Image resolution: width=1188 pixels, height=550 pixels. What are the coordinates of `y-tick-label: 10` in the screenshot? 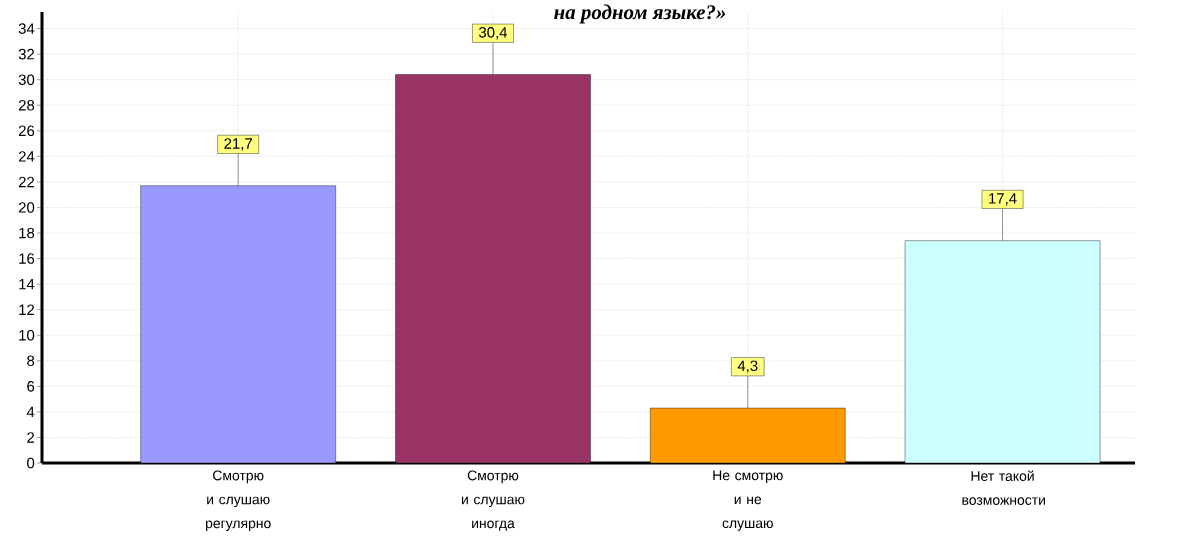 It's located at (27, 335).